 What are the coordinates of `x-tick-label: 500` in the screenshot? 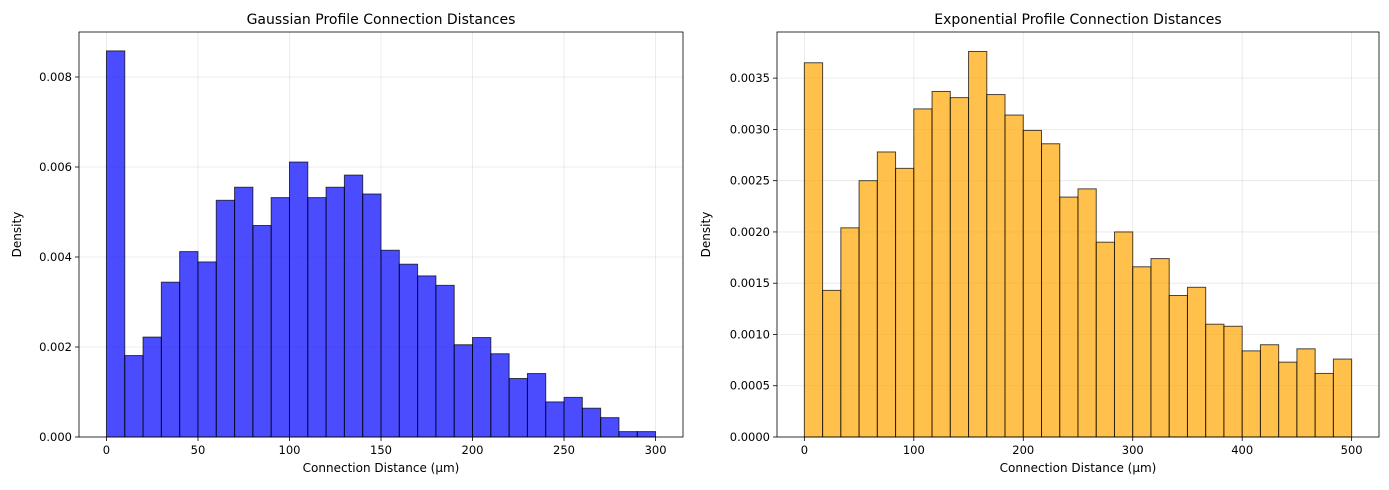 It's located at (1352, 450).